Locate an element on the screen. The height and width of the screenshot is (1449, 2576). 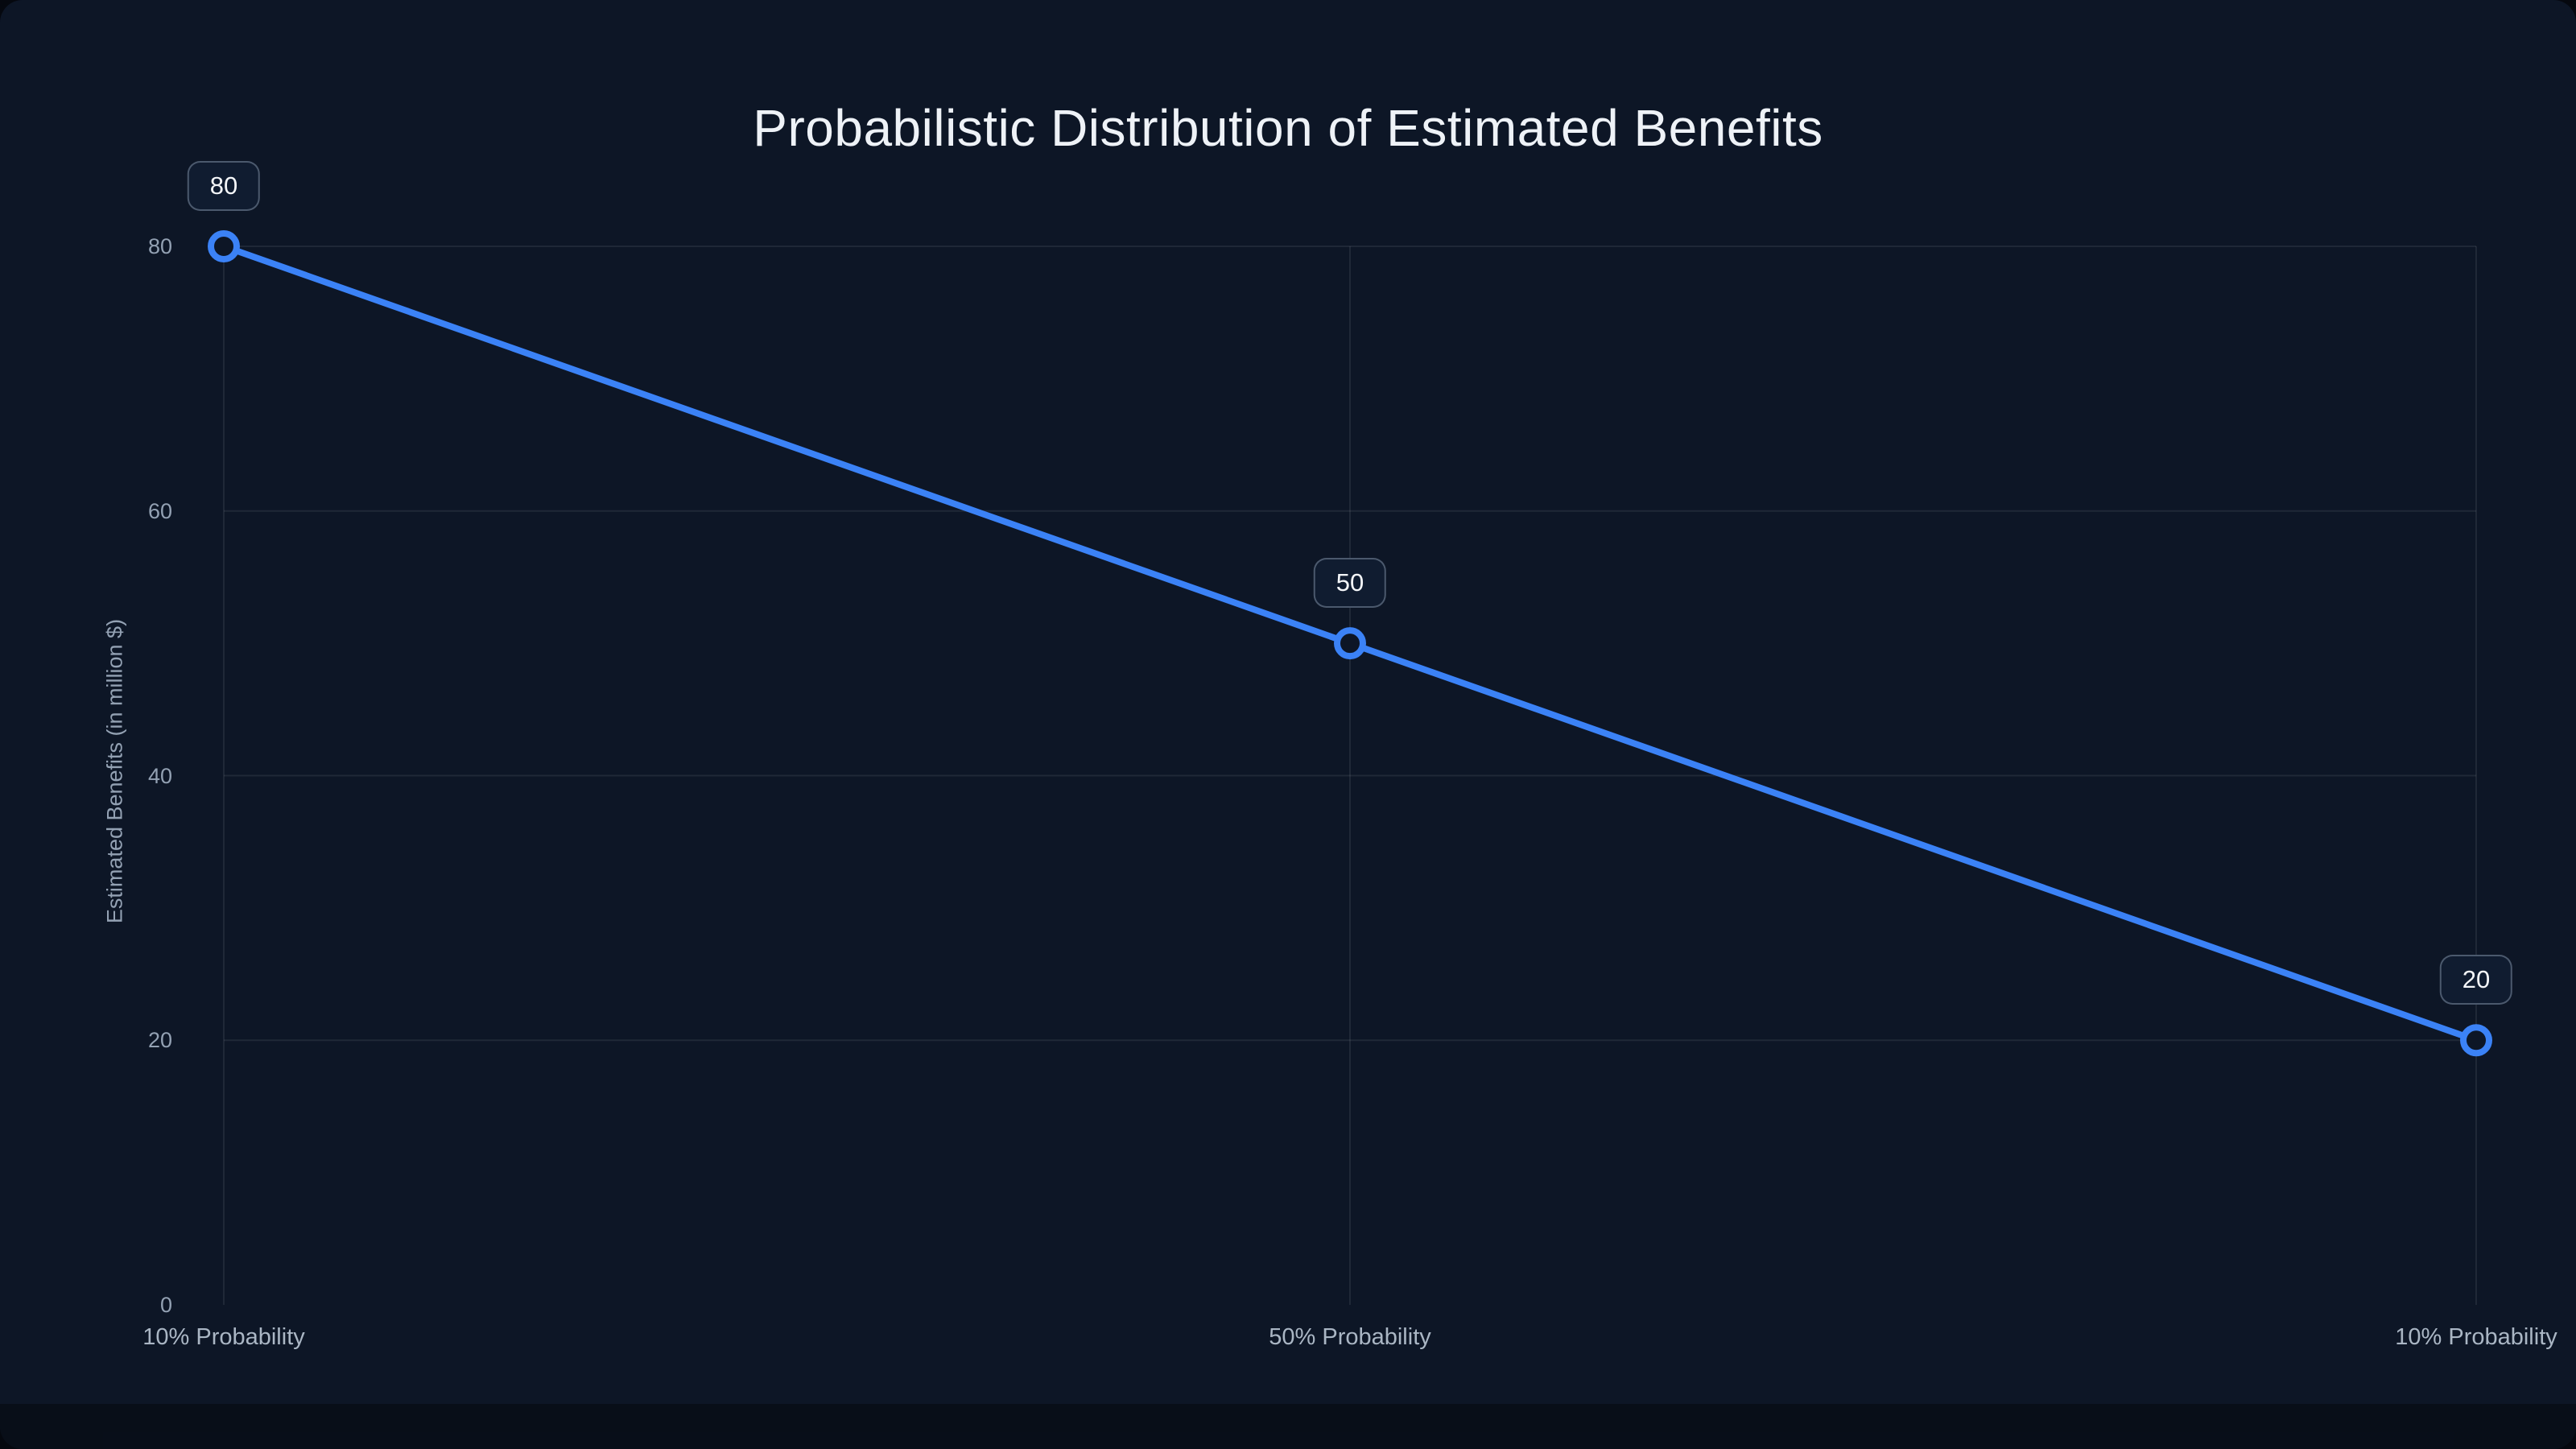
y-tick-label: 0 is located at coordinates (165, 1305).